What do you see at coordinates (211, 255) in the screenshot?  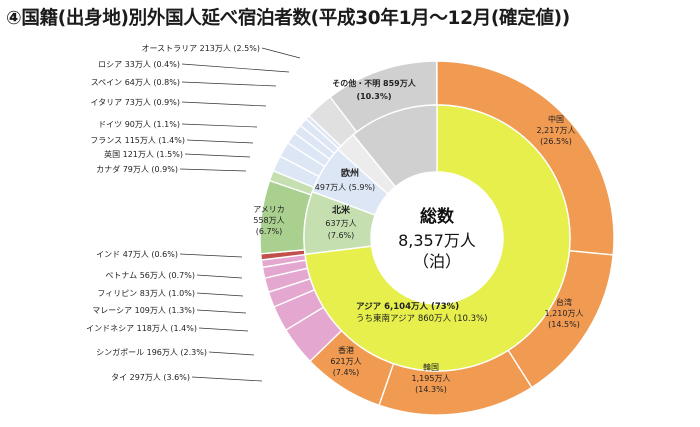 I see `leader-line-india` at bounding box center [211, 255].